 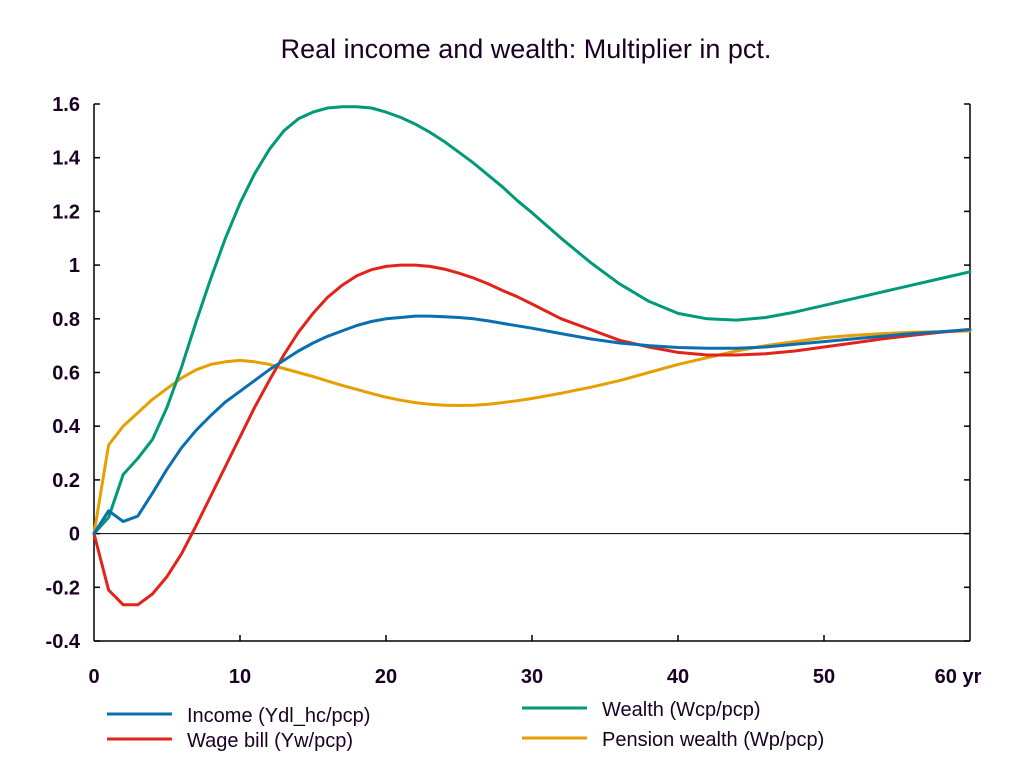 What do you see at coordinates (958, 677) in the screenshot?
I see `x-tick-label: 60 yr` at bounding box center [958, 677].